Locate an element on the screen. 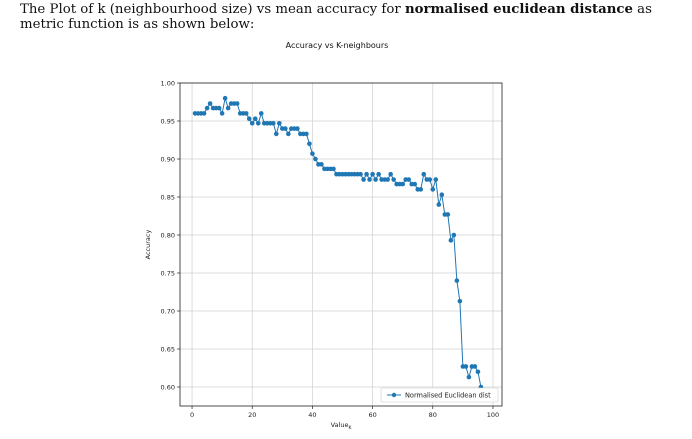 This screenshot has width=692, height=439. x-tick-label: 80 is located at coordinates (433, 415).